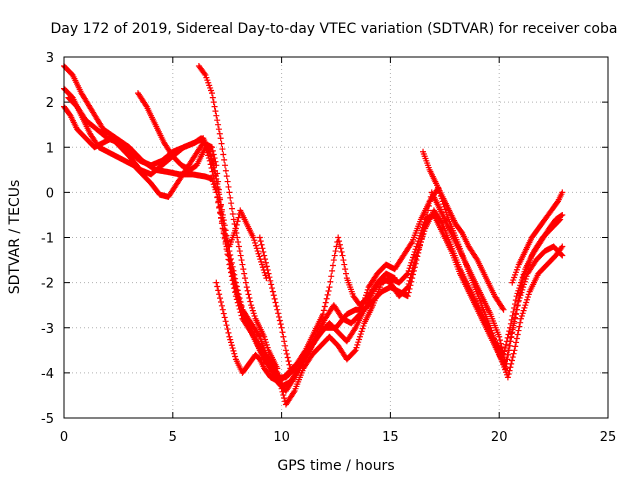  Describe the element at coordinates (499, 437) in the screenshot. I see `x-tick-label: 20` at that location.